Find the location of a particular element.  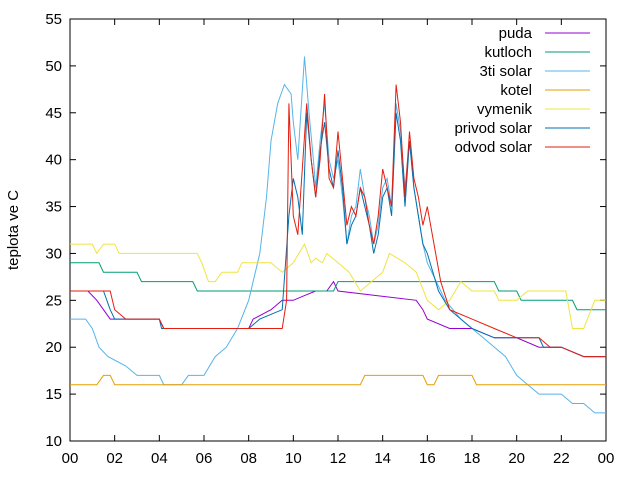

x-tick-label: 14 is located at coordinates (382, 458).